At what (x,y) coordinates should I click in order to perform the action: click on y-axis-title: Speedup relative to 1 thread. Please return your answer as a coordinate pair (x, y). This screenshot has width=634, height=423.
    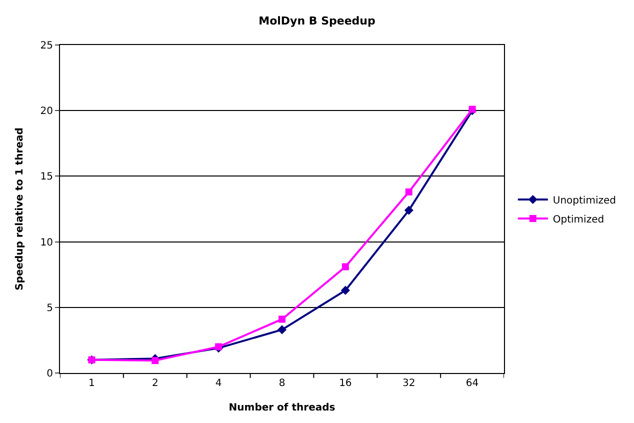
    Looking at the image, I should click on (20, 209).